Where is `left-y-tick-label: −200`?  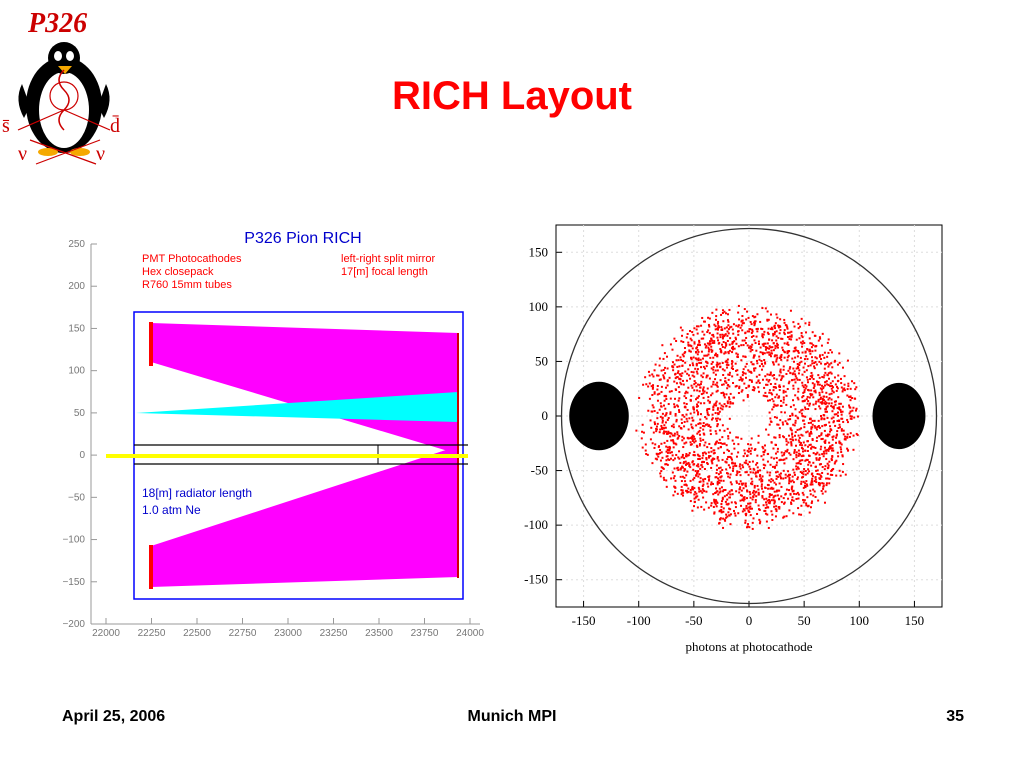 left-y-tick-label: −200 is located at coordinates (73, 624).